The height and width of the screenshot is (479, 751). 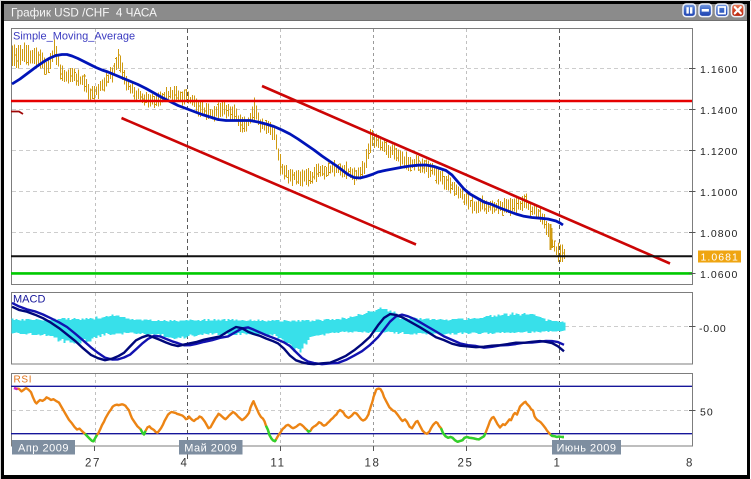 What do you see at coordinates (587, 449) in the screenshot?
I see `svg-text: Июнь 2009` at bounding box center [587, 449].